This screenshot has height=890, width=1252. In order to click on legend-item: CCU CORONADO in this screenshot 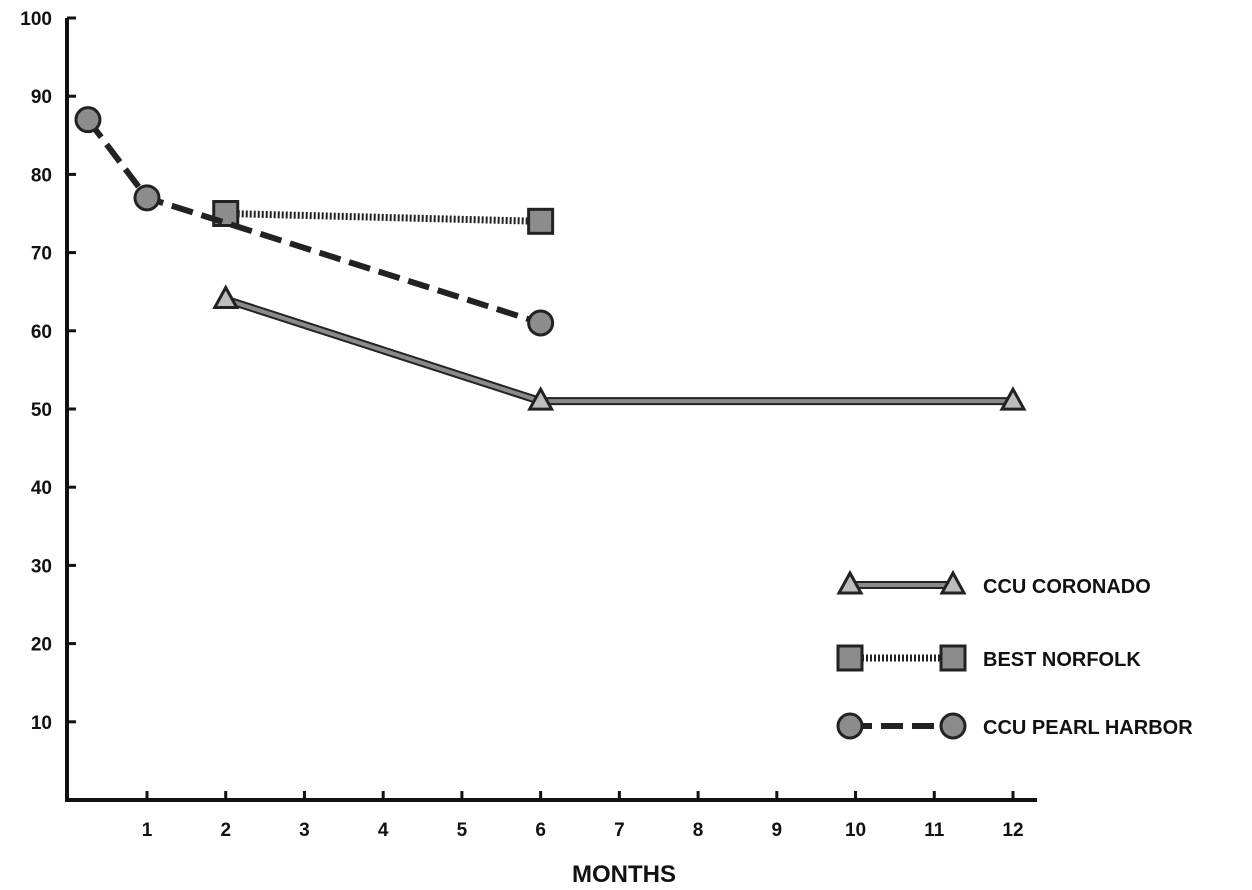, I will do `click(993, 583)`.